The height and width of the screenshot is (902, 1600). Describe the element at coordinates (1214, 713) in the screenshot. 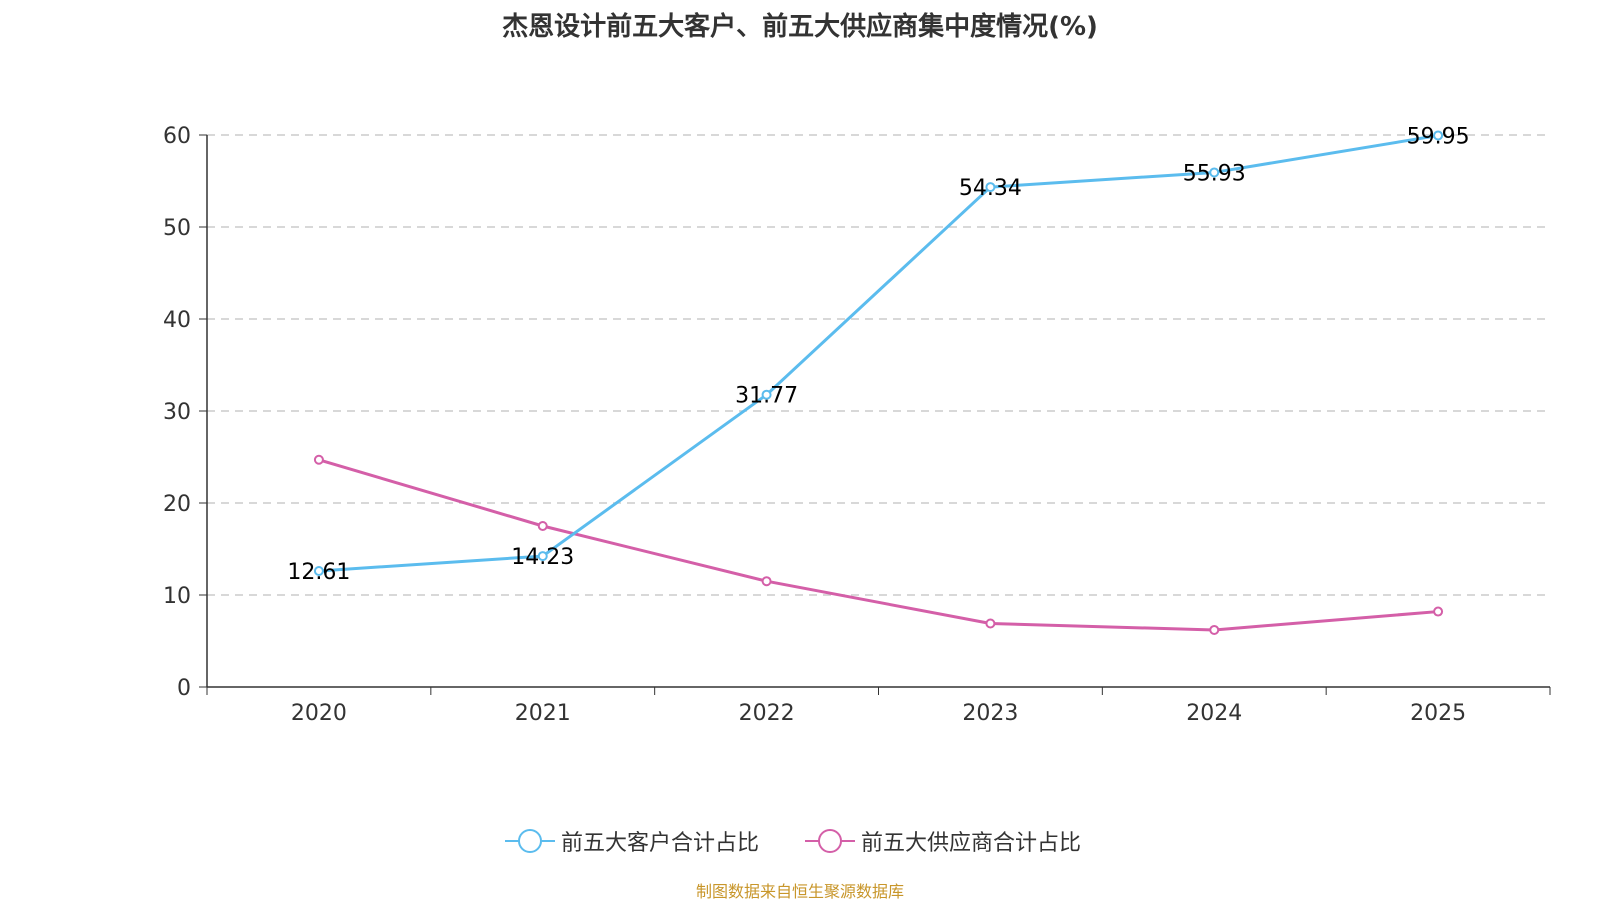

I see `x-tick-label: 2024` at that location.